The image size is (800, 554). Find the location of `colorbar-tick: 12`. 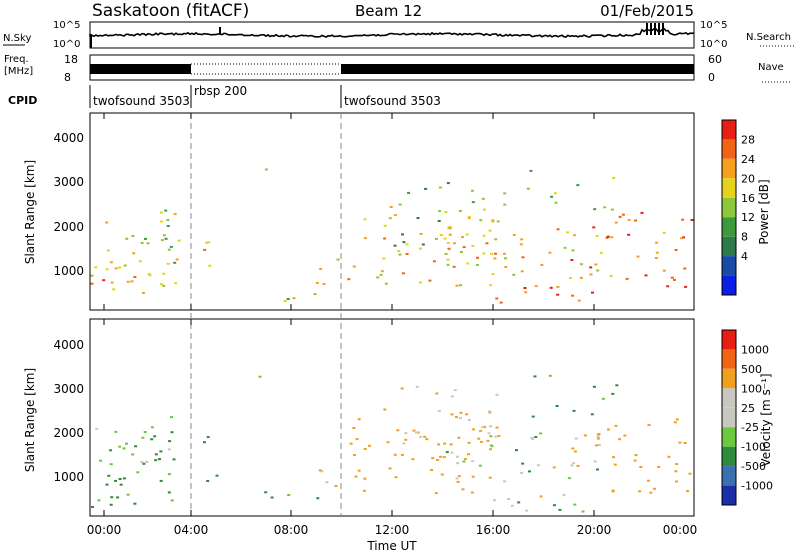

colorbar-tick: 12 is located at coordinates (748, 217).